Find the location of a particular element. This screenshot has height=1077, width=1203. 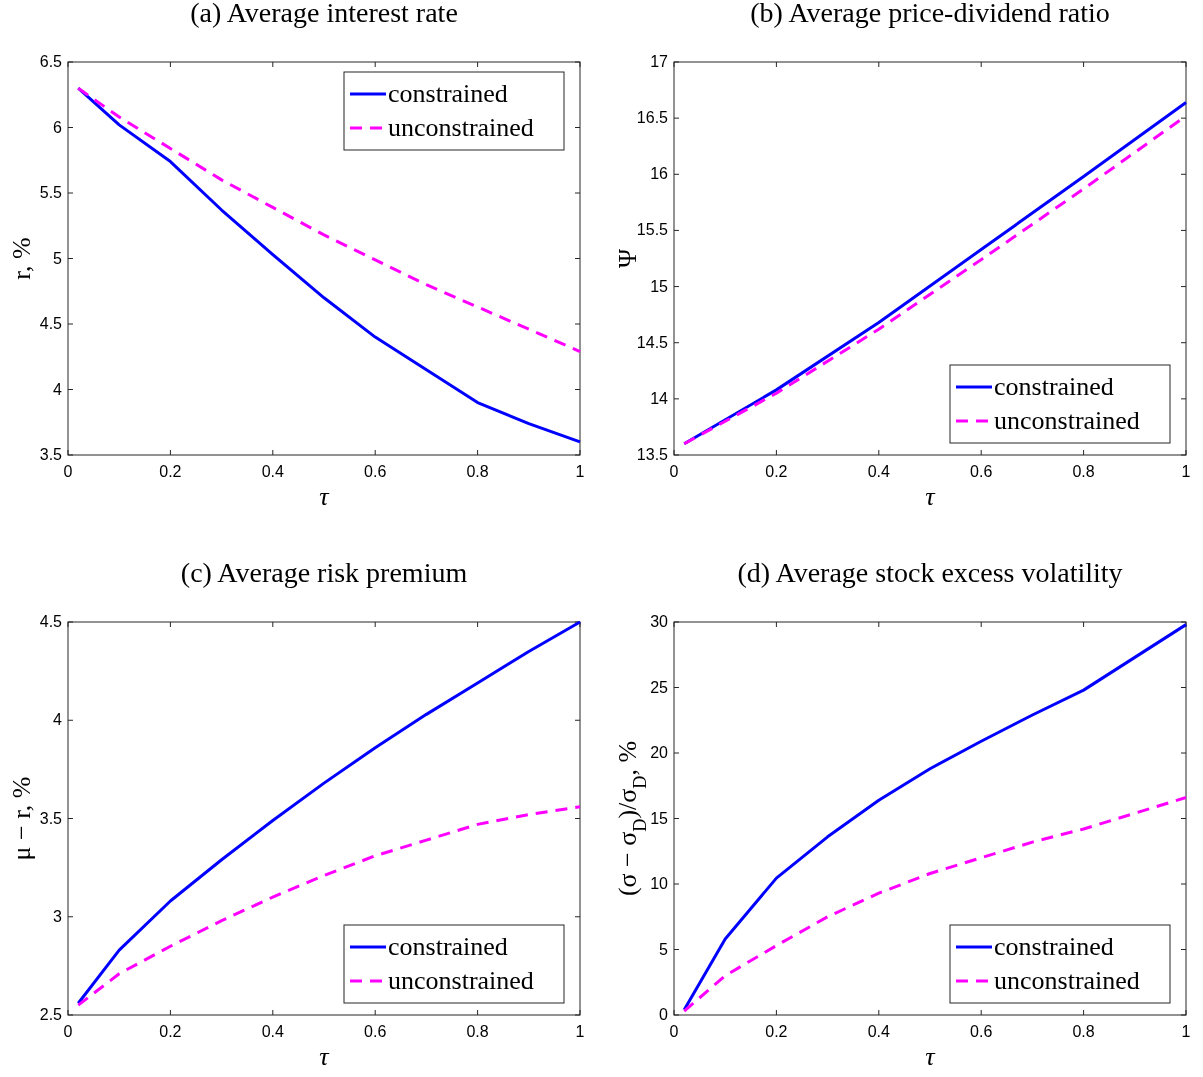

y-tick-label: 25 is located at coordinates (659, 687).